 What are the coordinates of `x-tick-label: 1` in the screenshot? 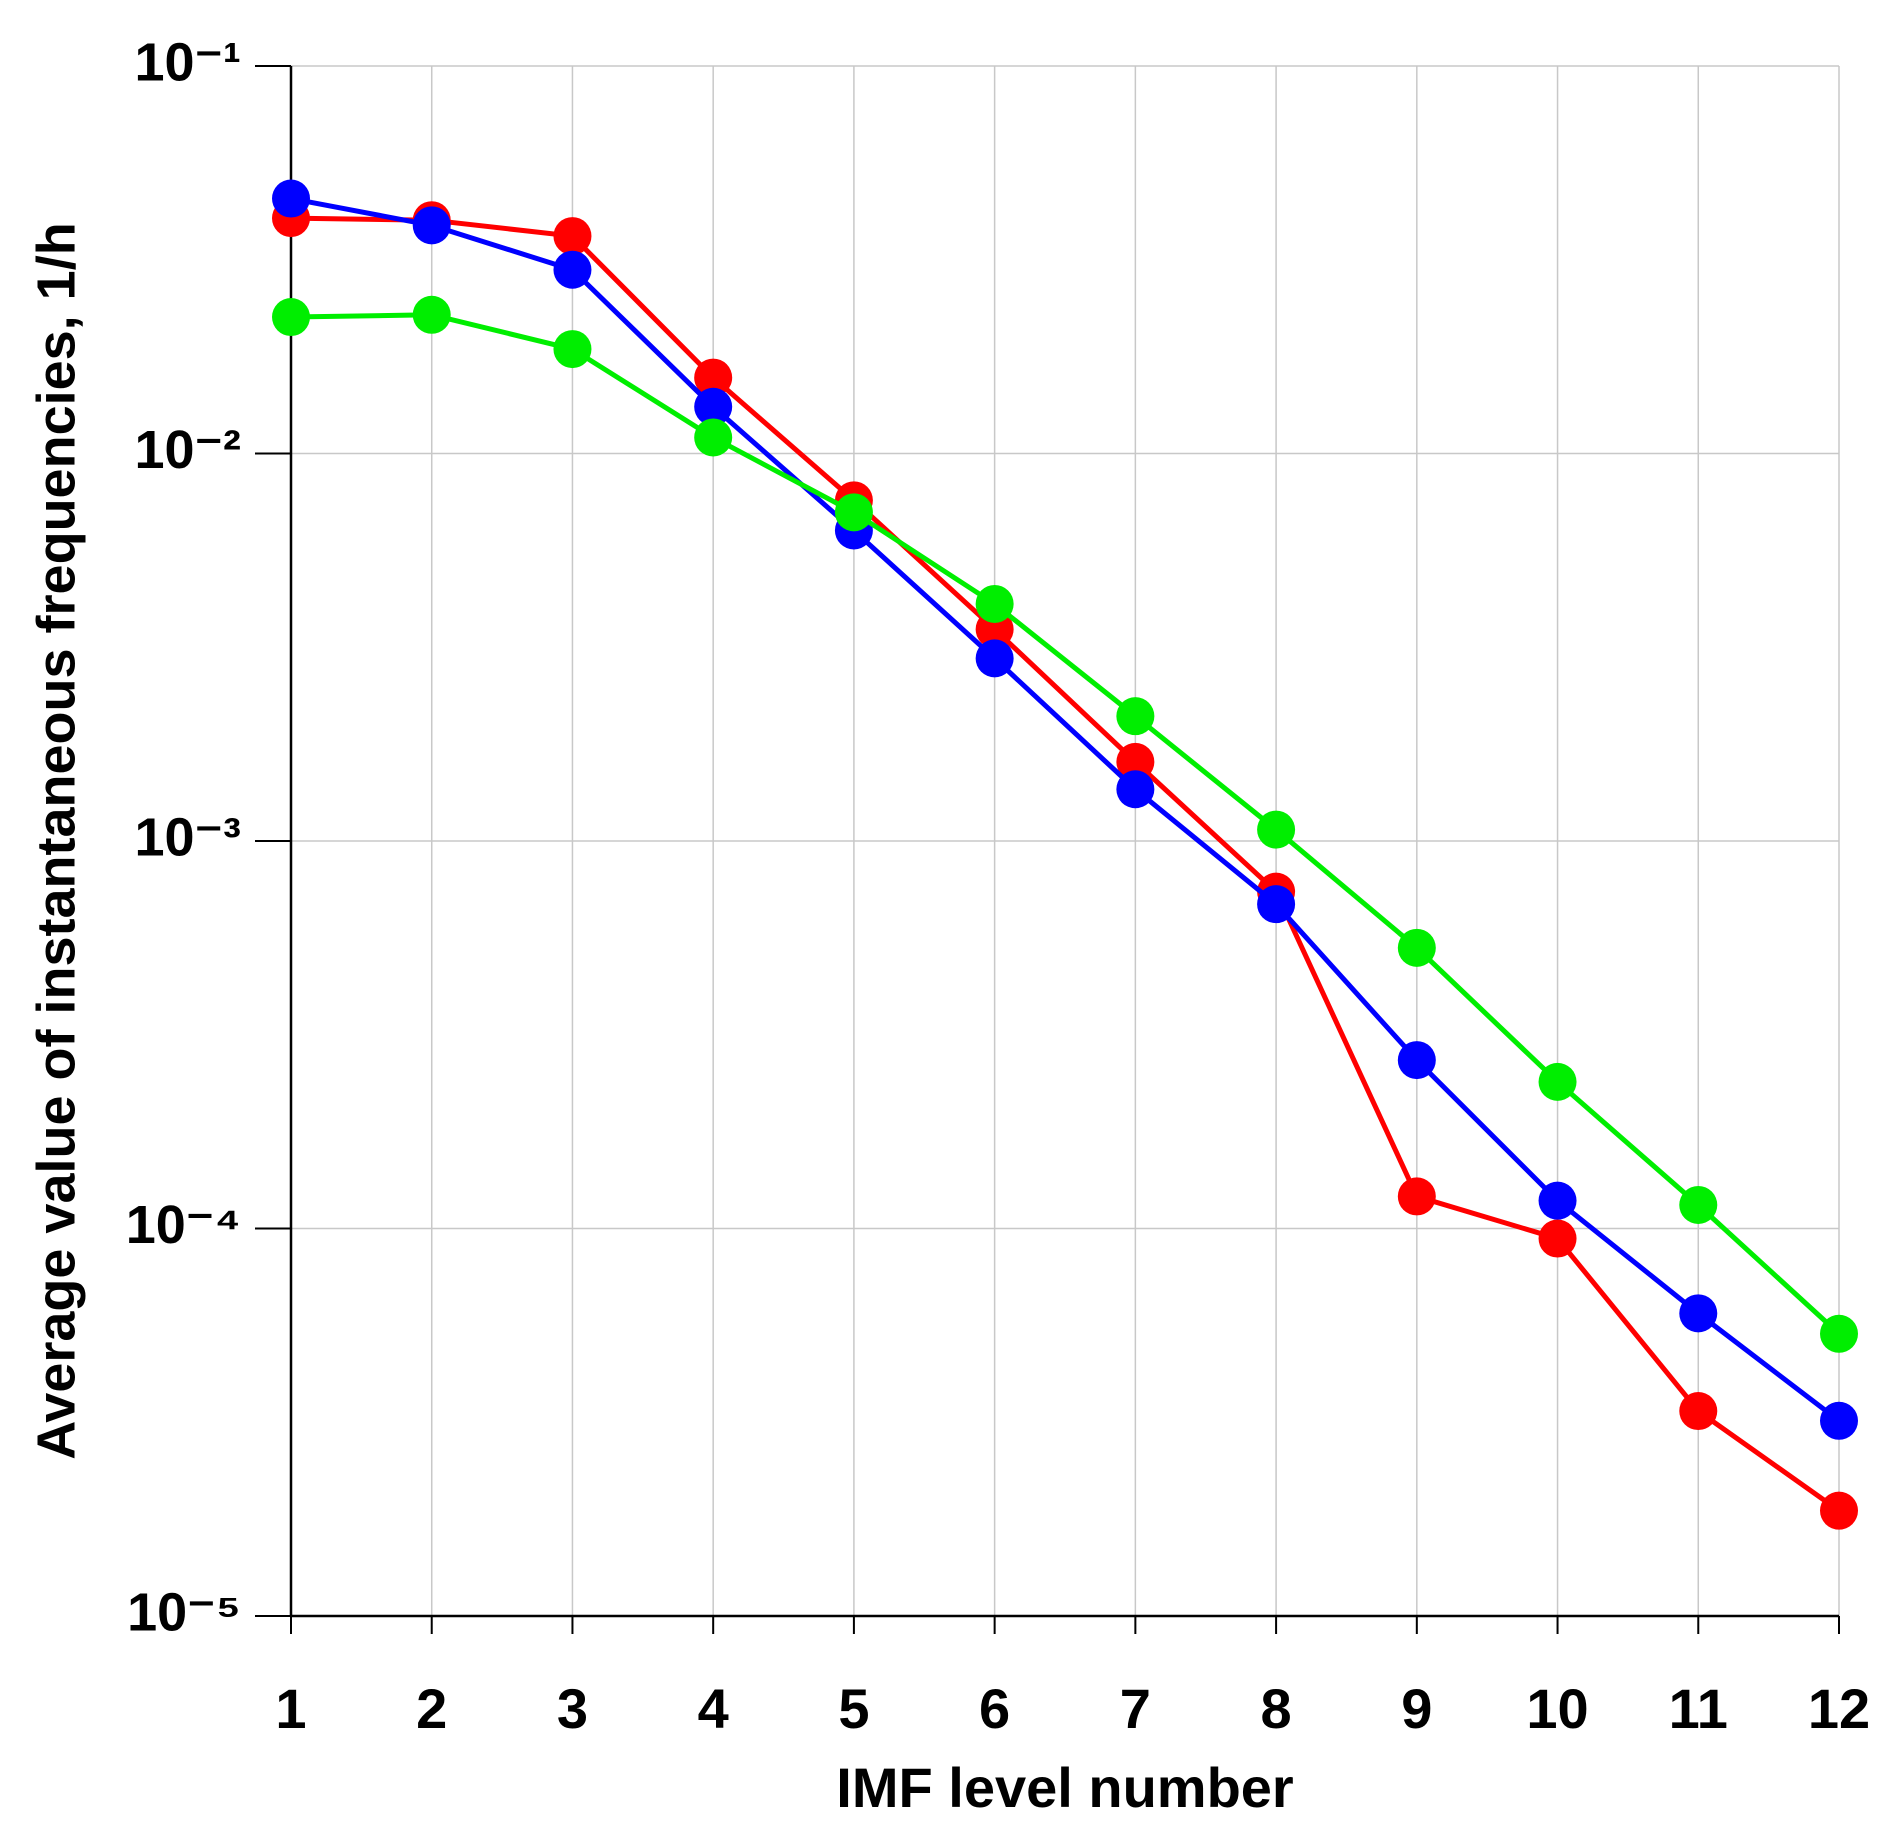 It's located at (290, 1708).